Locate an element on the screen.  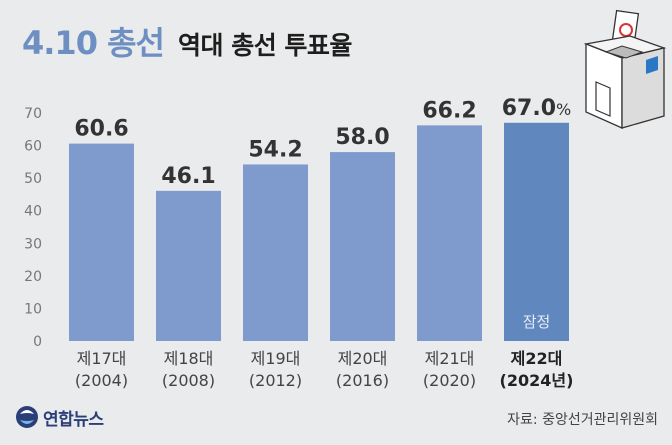
bar-value-label: 46.1 is located at coordinates (188, 176).